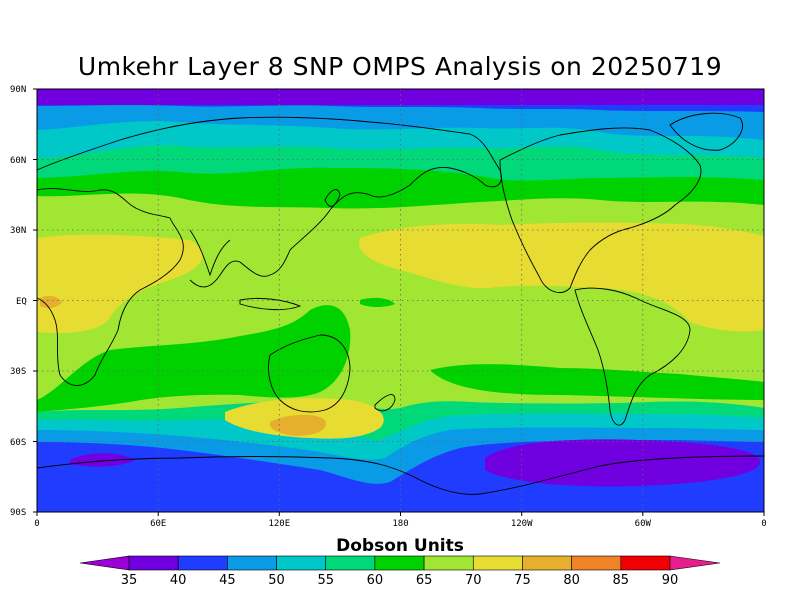 The image size is (800, 600). Describe the element at coordinates (18, 231) in the screenshot. I see `y-label-30n: 30N` at that location.